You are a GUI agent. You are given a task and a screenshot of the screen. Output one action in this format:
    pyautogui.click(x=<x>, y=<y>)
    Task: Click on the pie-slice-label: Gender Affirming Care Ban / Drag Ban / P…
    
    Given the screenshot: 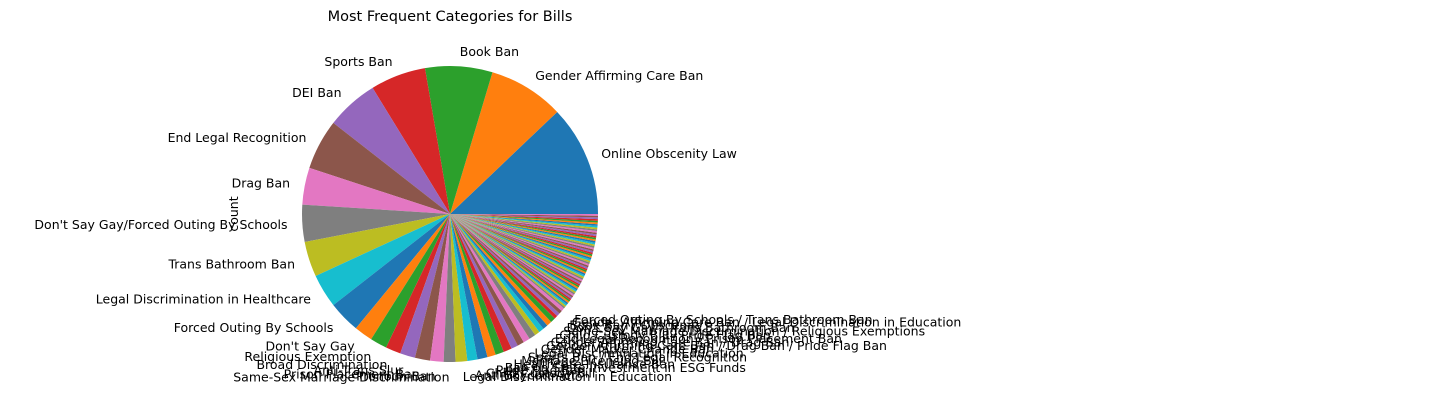 What is the action you would take?
    pyautogui.click(x=716, y=345)
    